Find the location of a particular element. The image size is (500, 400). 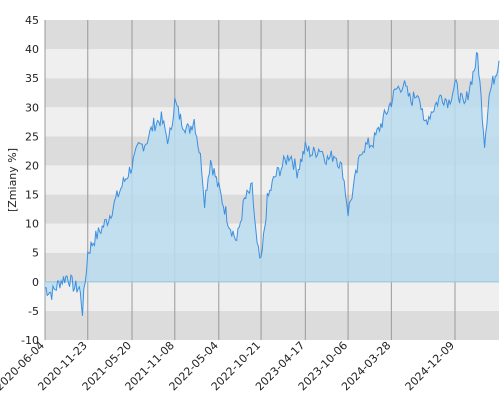

y-tick-label: 40 is located at coordinates (32, 49).